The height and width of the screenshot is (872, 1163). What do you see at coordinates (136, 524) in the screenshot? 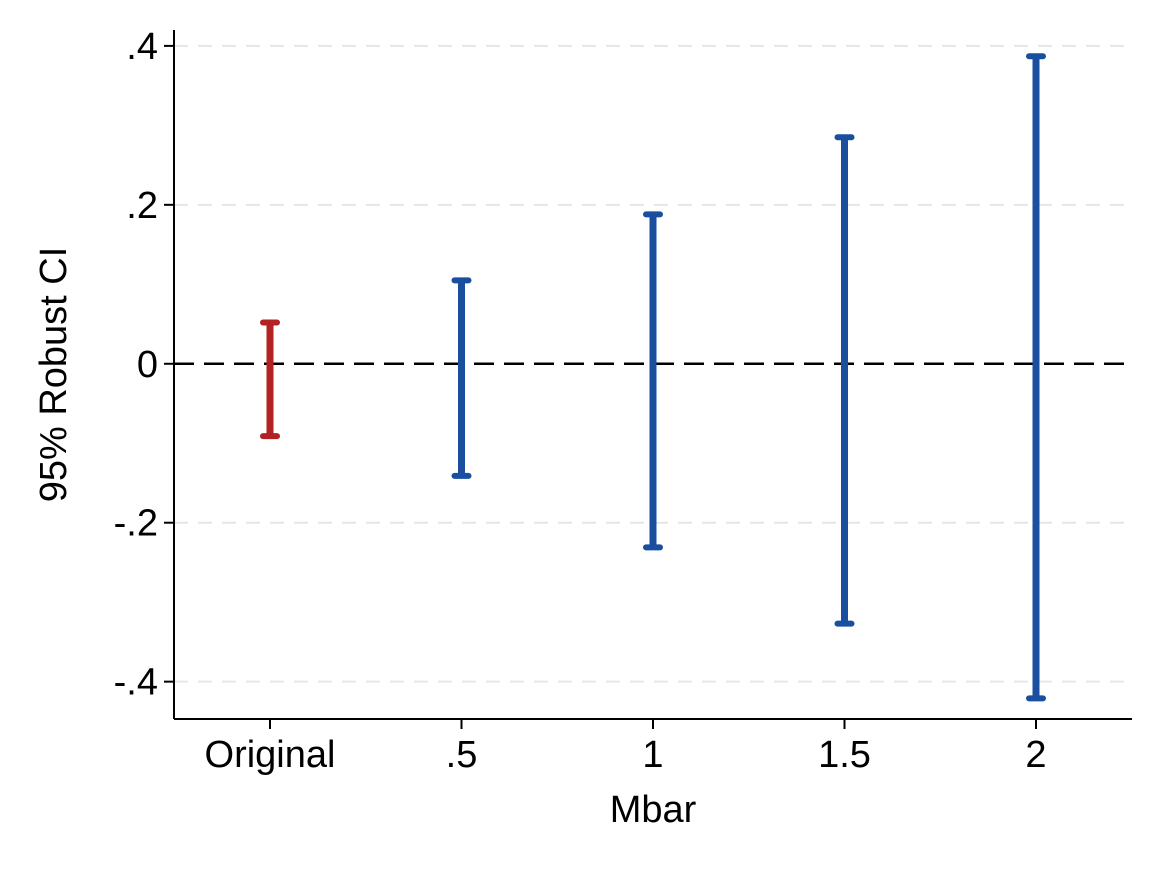
I see `y-tick-label: -.2` at bounding box center [136, 524].